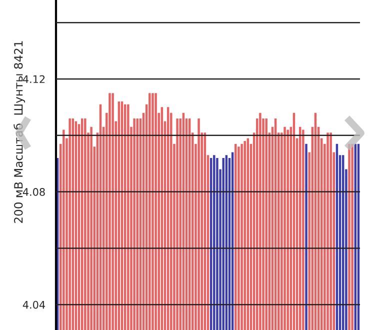  I want to click on y-tick-label: 4.04, so click(33, 304).